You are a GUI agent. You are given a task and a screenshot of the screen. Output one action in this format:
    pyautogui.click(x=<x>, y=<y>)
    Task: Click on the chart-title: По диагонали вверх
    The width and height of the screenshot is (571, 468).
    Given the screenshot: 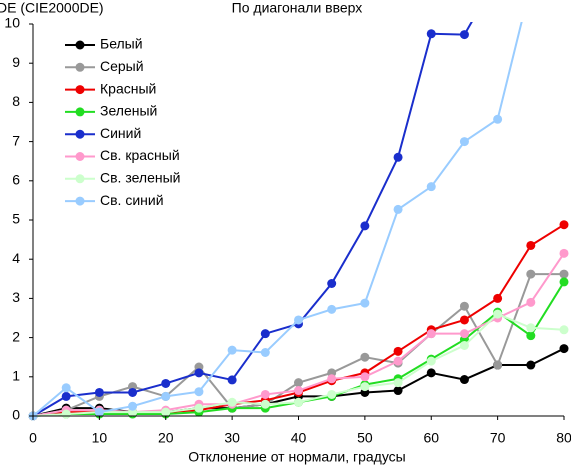 What is the action you would take?
    pyautogui.click(x=297, y=8)
    